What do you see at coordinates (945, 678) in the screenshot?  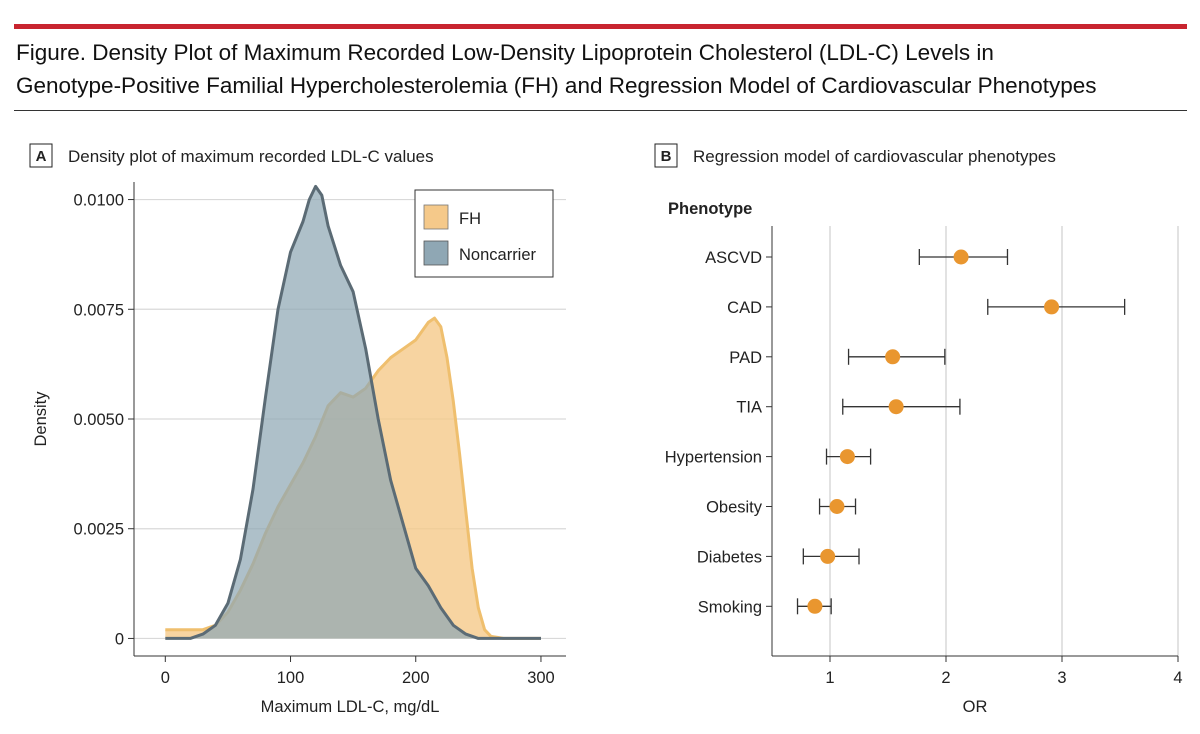 I see `forest-x-tick-label: 2` at bounding box center [945, 678].